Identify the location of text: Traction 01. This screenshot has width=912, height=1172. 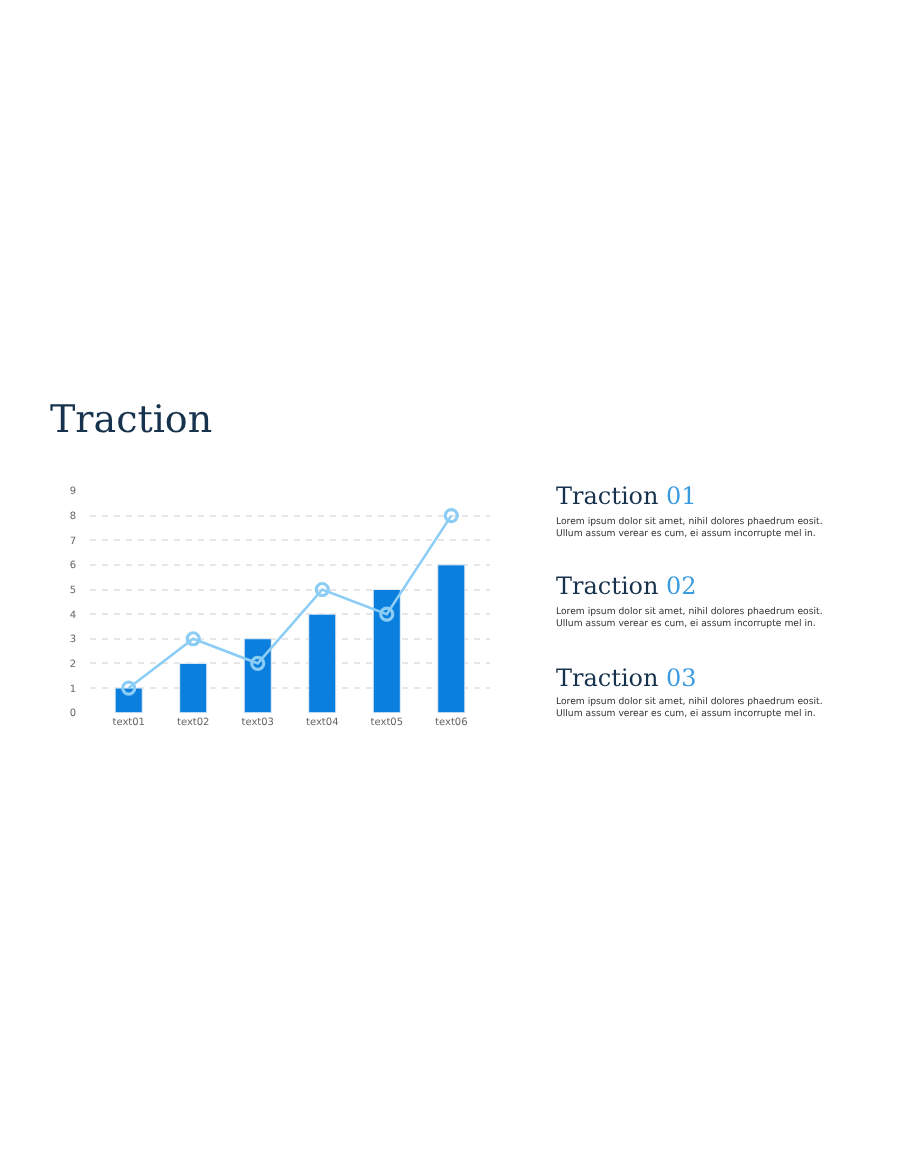
(626, 496).